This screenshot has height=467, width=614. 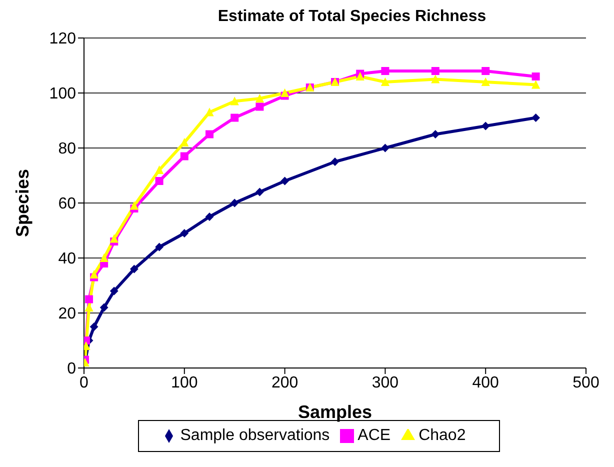 What do you see at coordinates (442, 435) in the screenshot?
I see `legend-label: Chao2` at bounding box center [442, 435].